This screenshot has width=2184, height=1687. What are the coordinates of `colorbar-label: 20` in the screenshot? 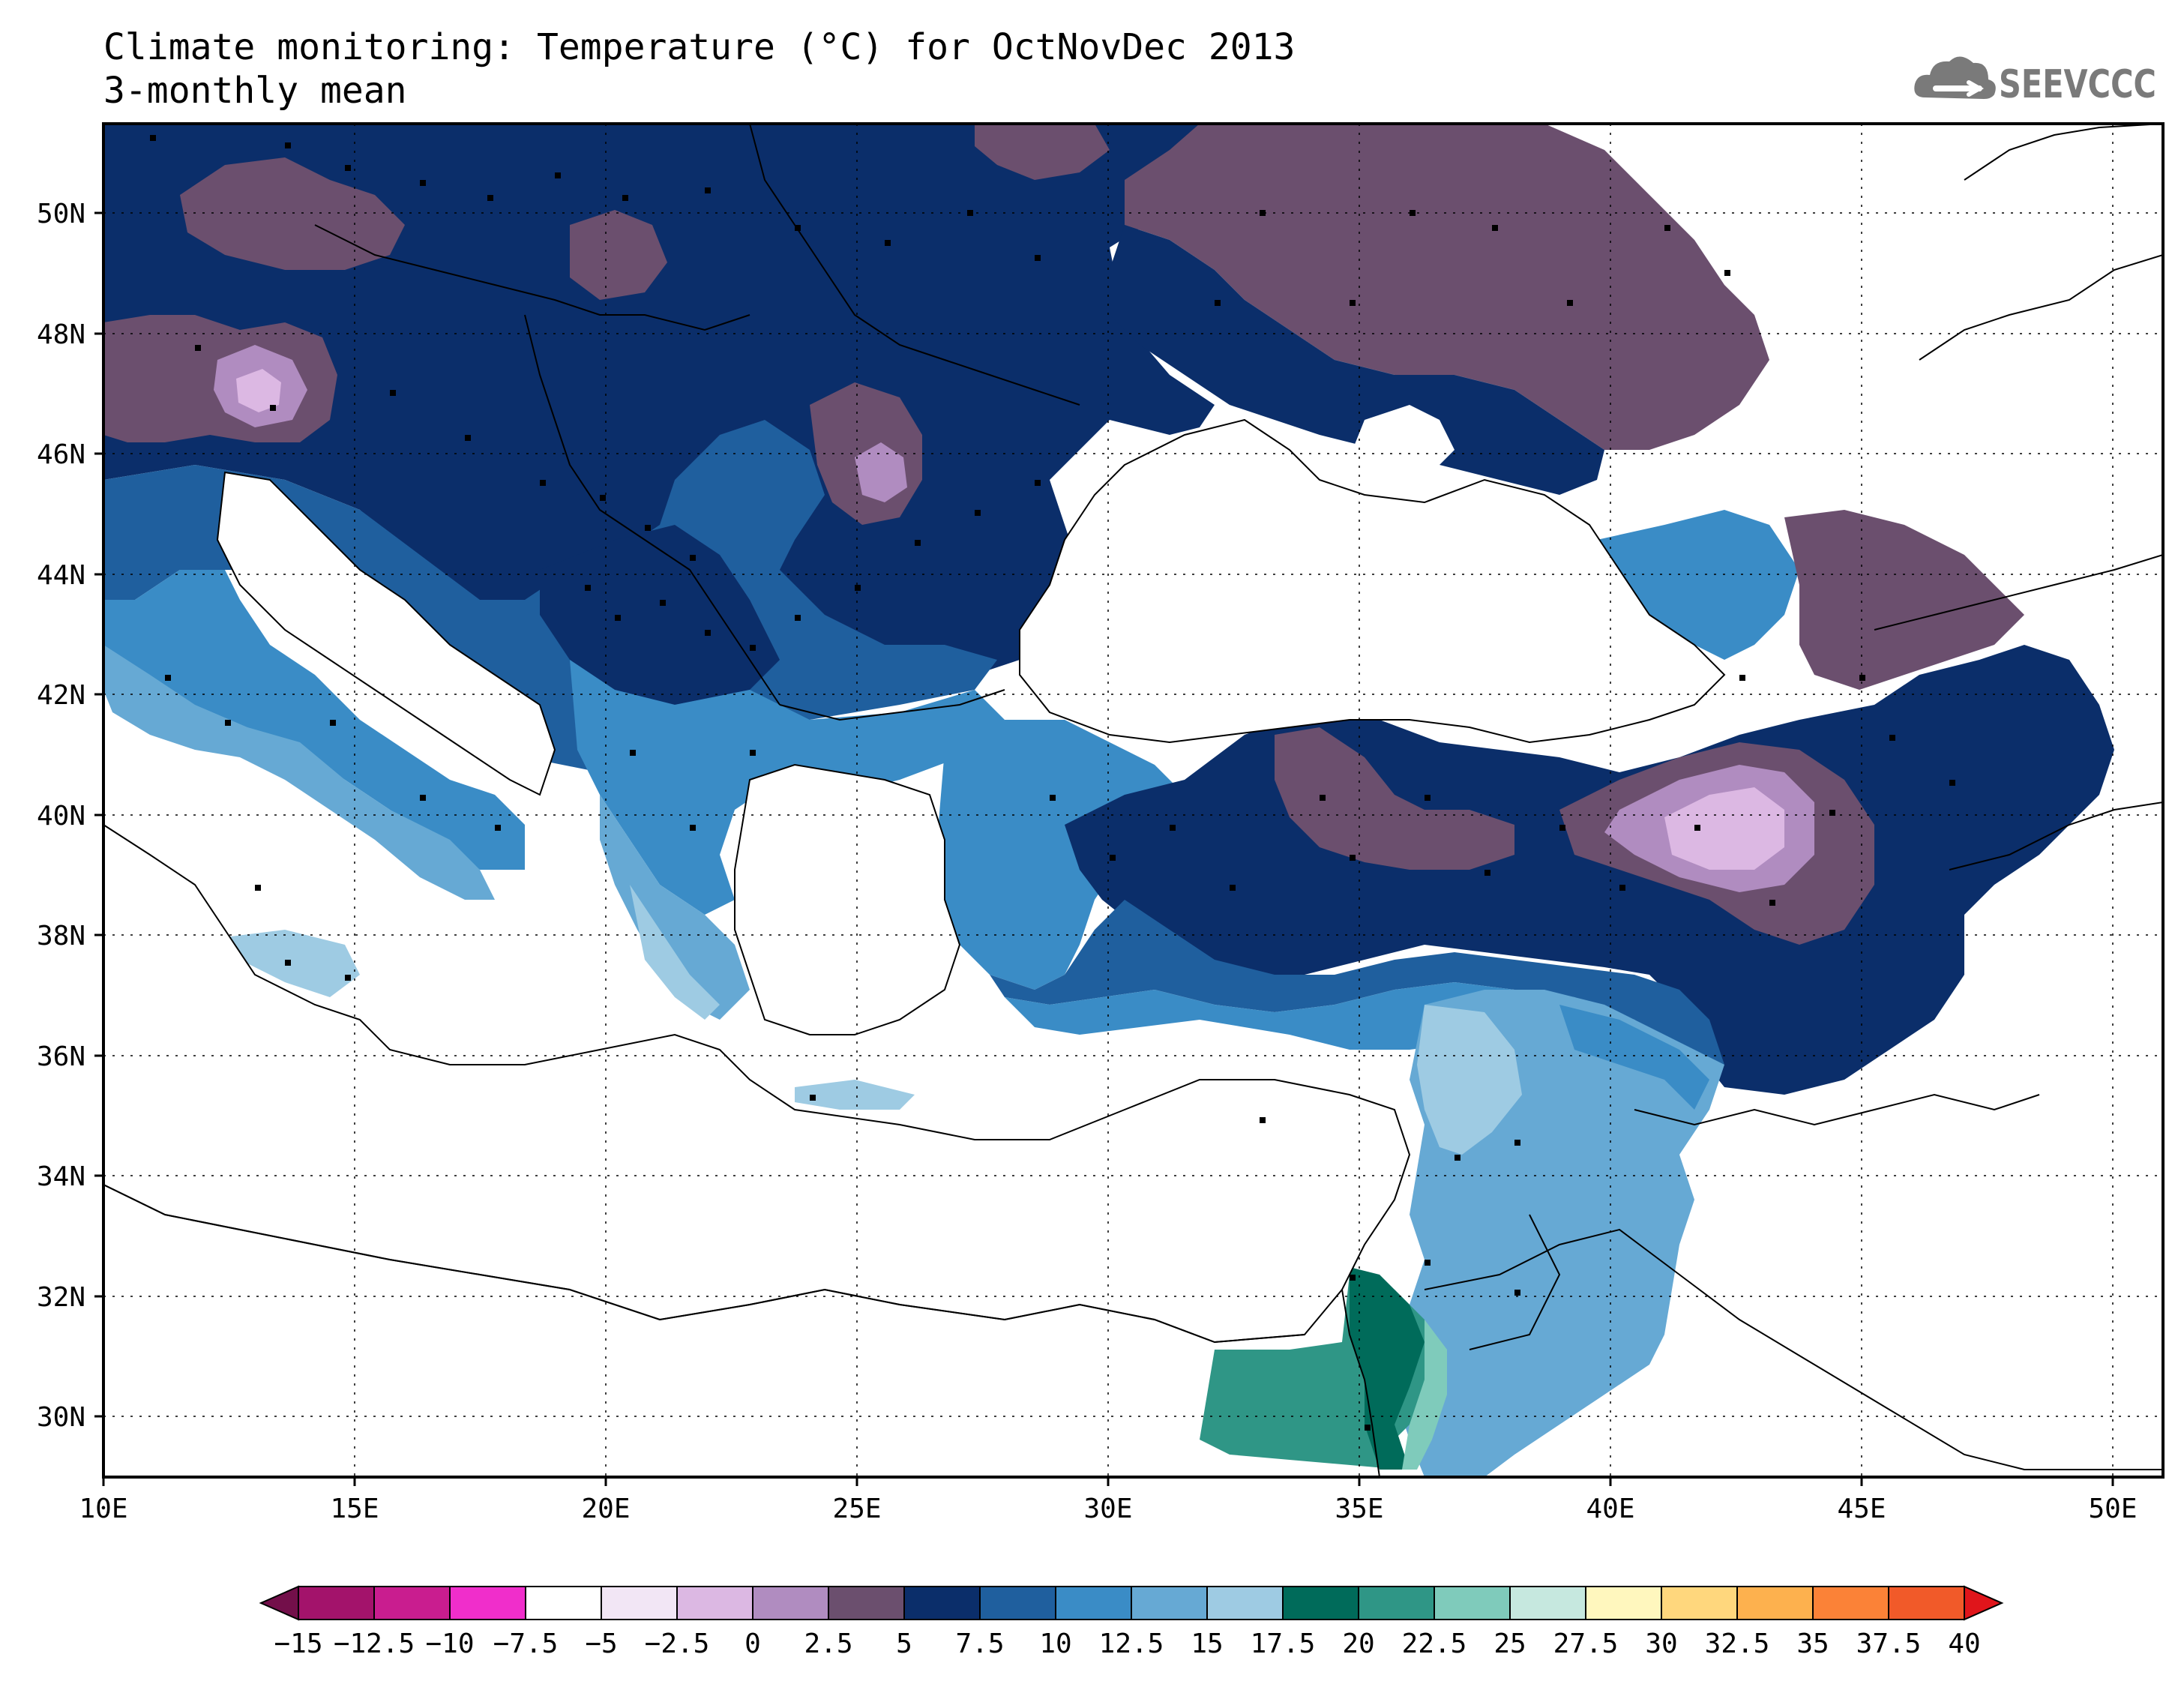 It's located at (1358, 1644).